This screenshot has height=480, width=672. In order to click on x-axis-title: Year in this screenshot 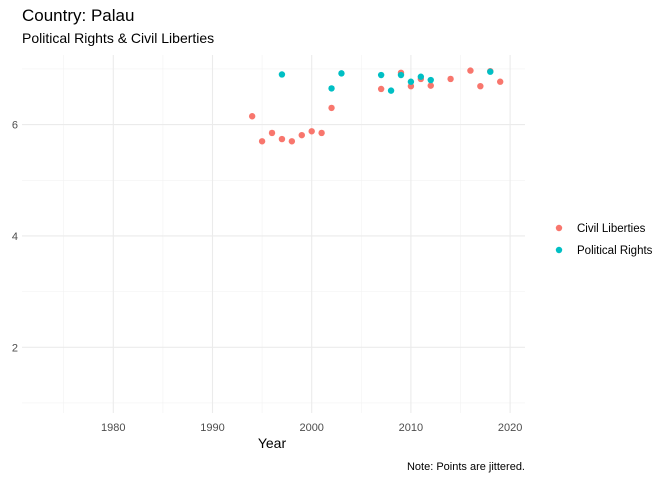, I will do `click(272, 443)`.